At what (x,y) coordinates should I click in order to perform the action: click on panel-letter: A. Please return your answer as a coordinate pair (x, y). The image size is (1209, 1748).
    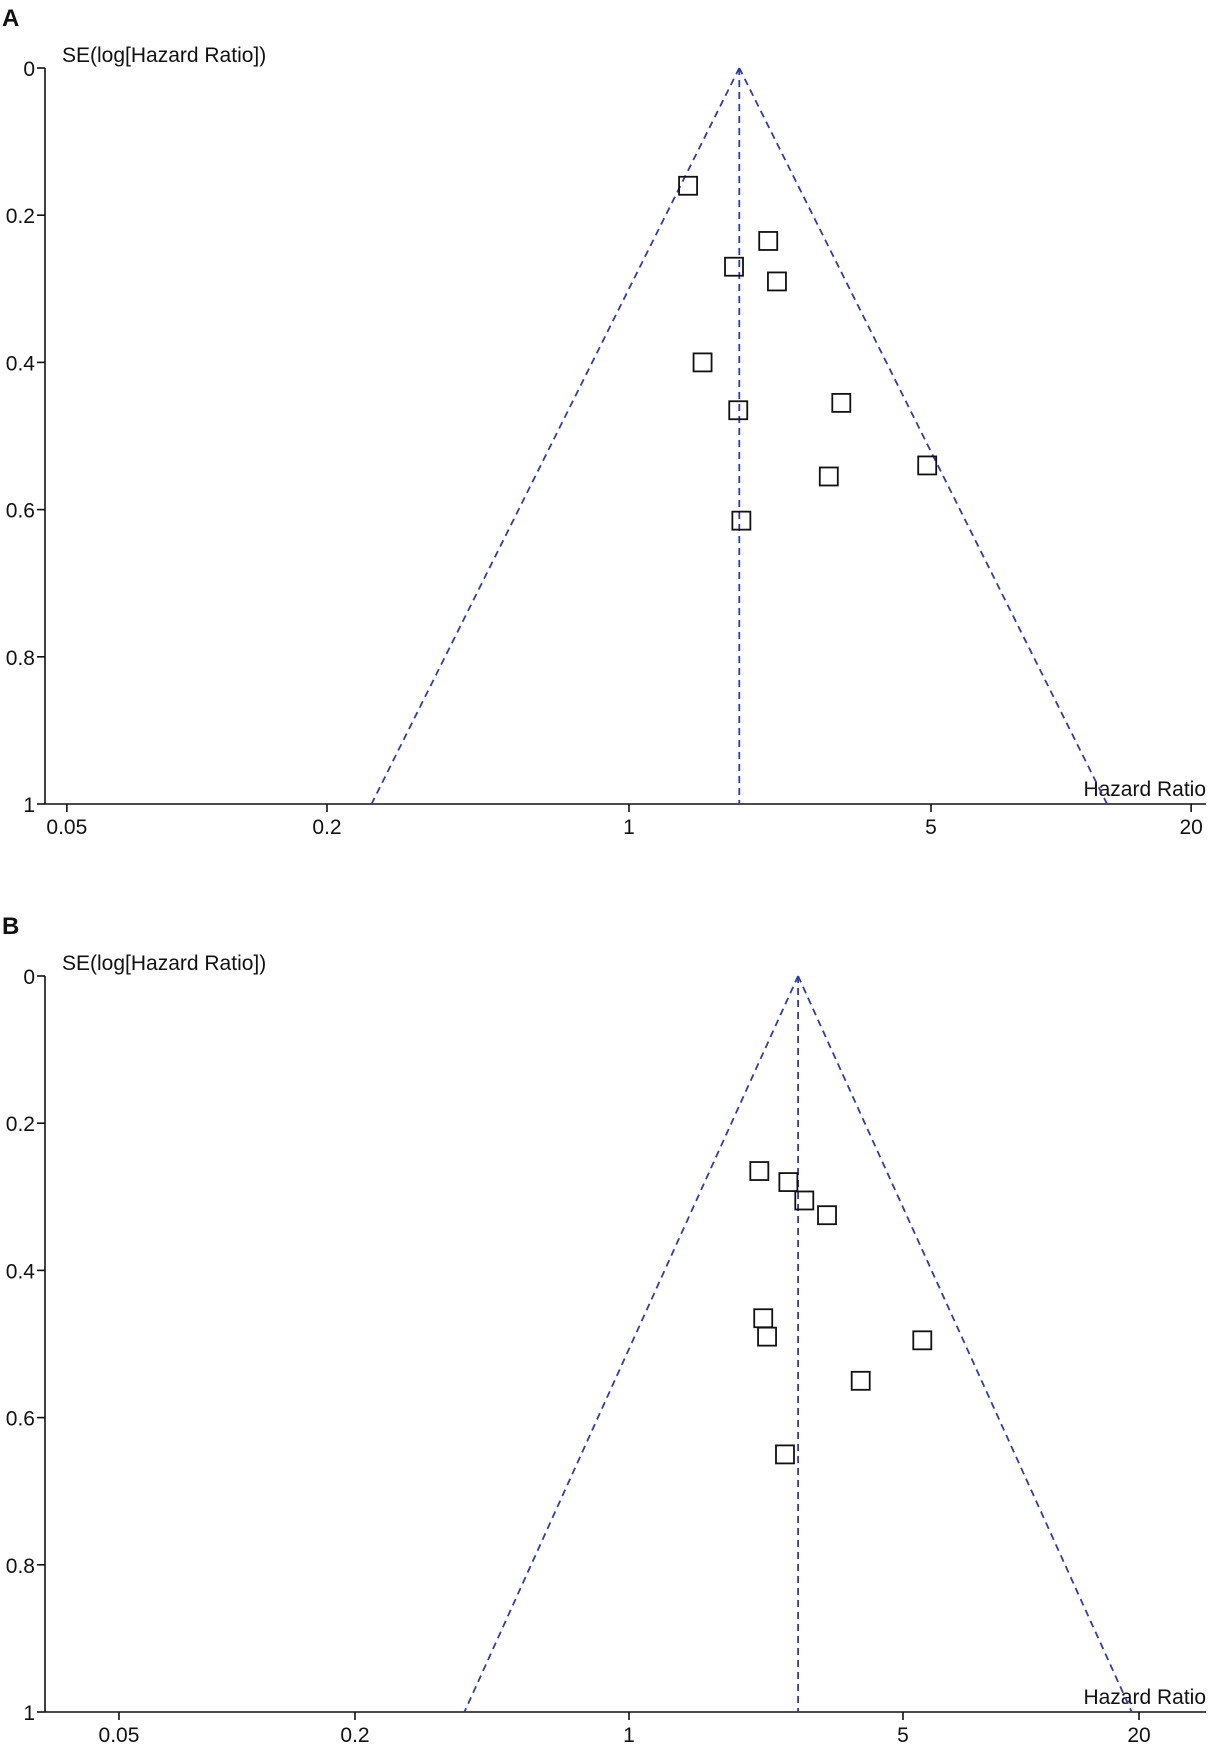
    Looking at the image, I should click on (10, 18).